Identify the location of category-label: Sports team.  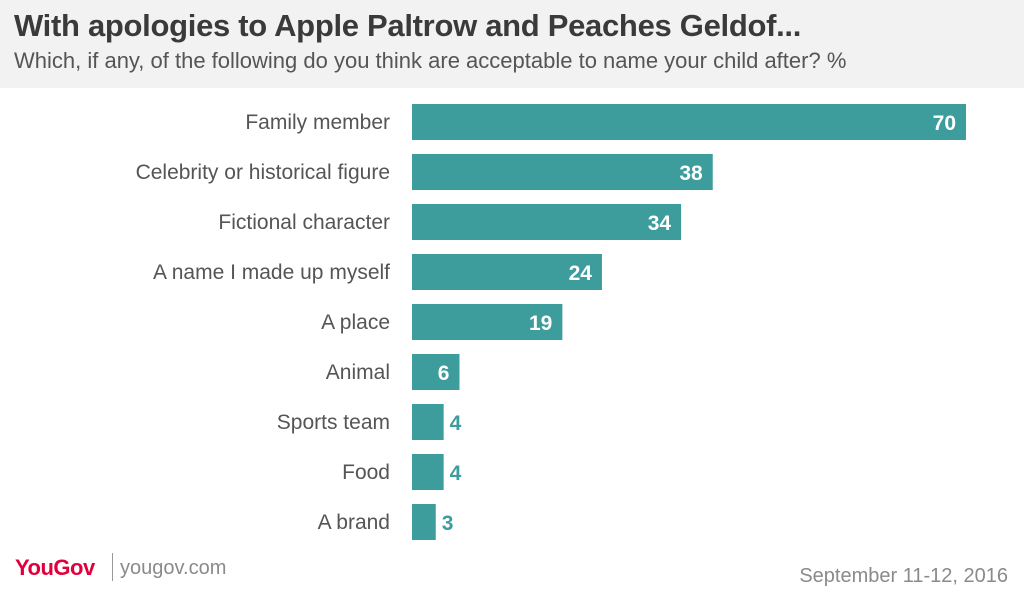
(333, 422).